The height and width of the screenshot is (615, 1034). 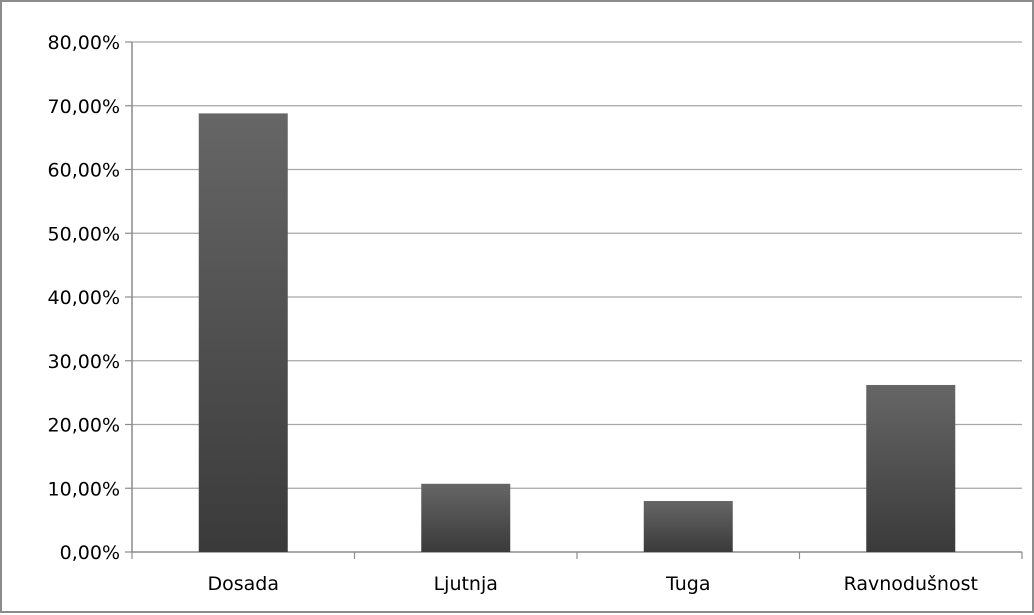 I want to click on y-tick-label: 40,00%, so click(x=84, y=298).